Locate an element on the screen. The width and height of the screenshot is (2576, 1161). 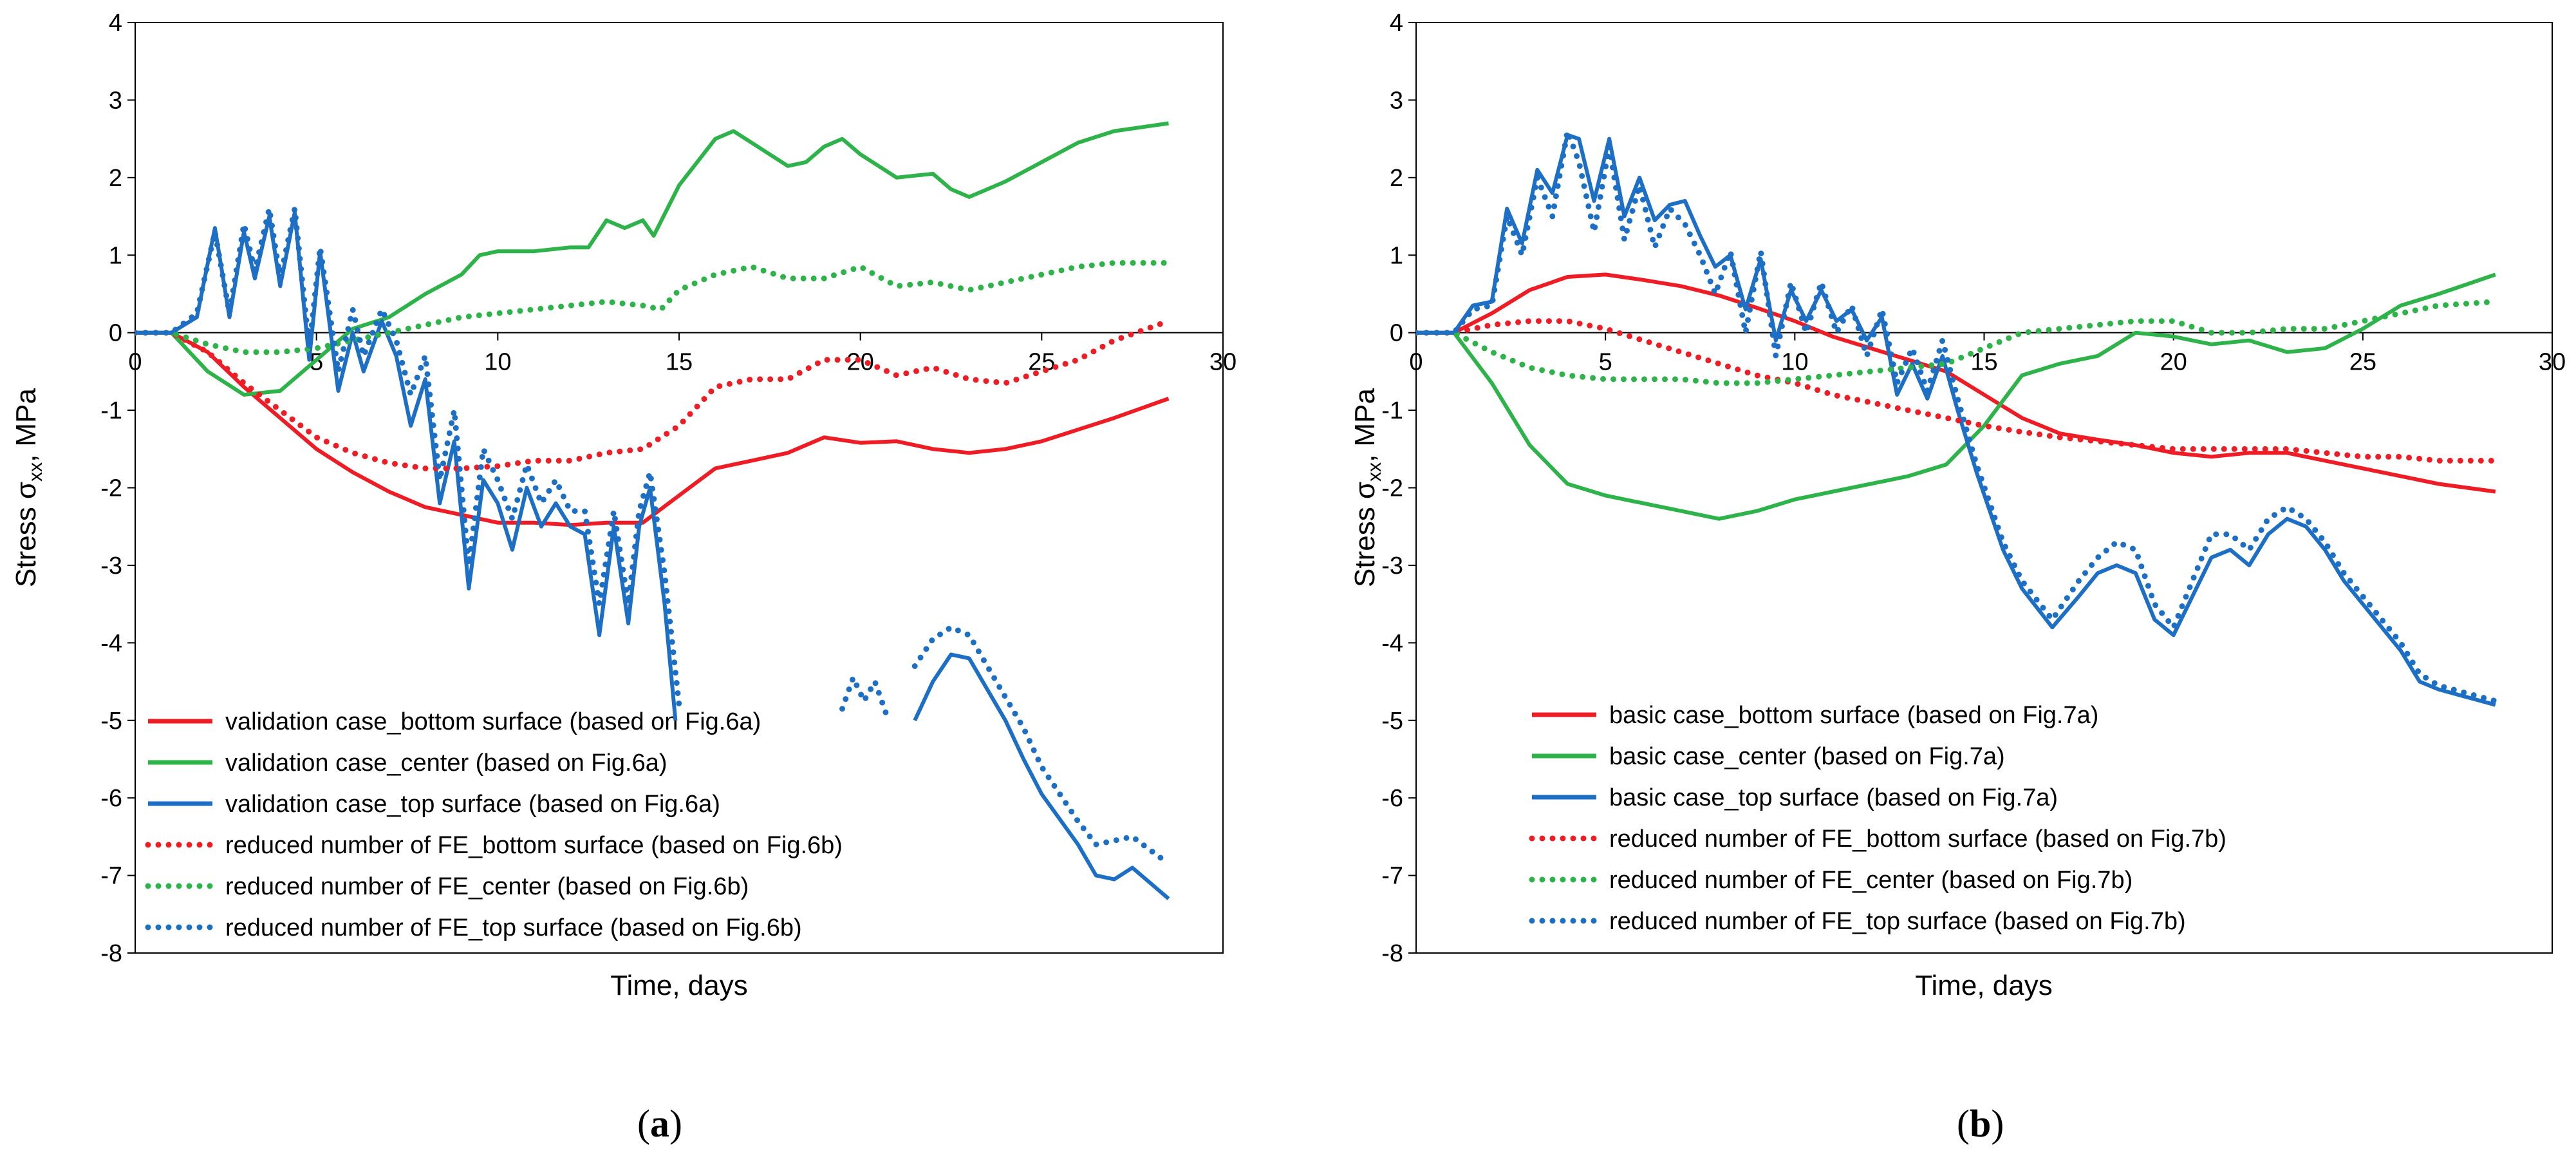
caption-letter: a is located at coordinates (659, 1123).